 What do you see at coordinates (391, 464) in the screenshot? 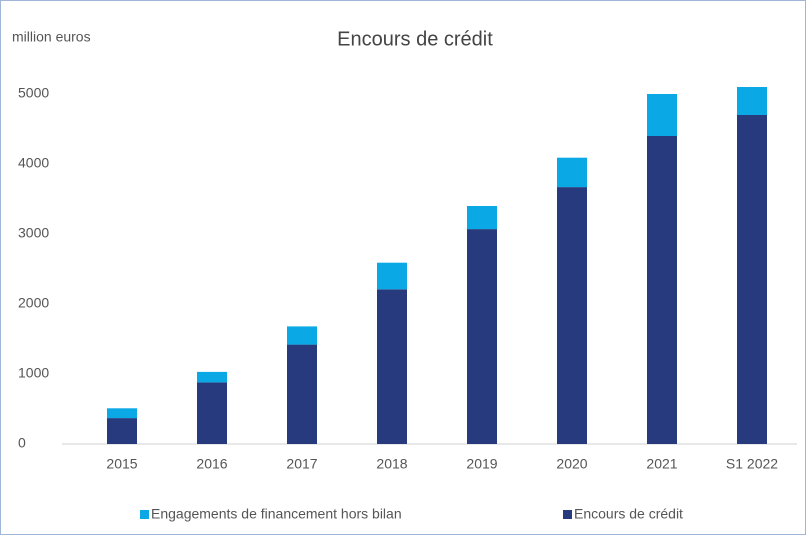
I see `x-tick-label: 2018` at bounding box center [391, 464].